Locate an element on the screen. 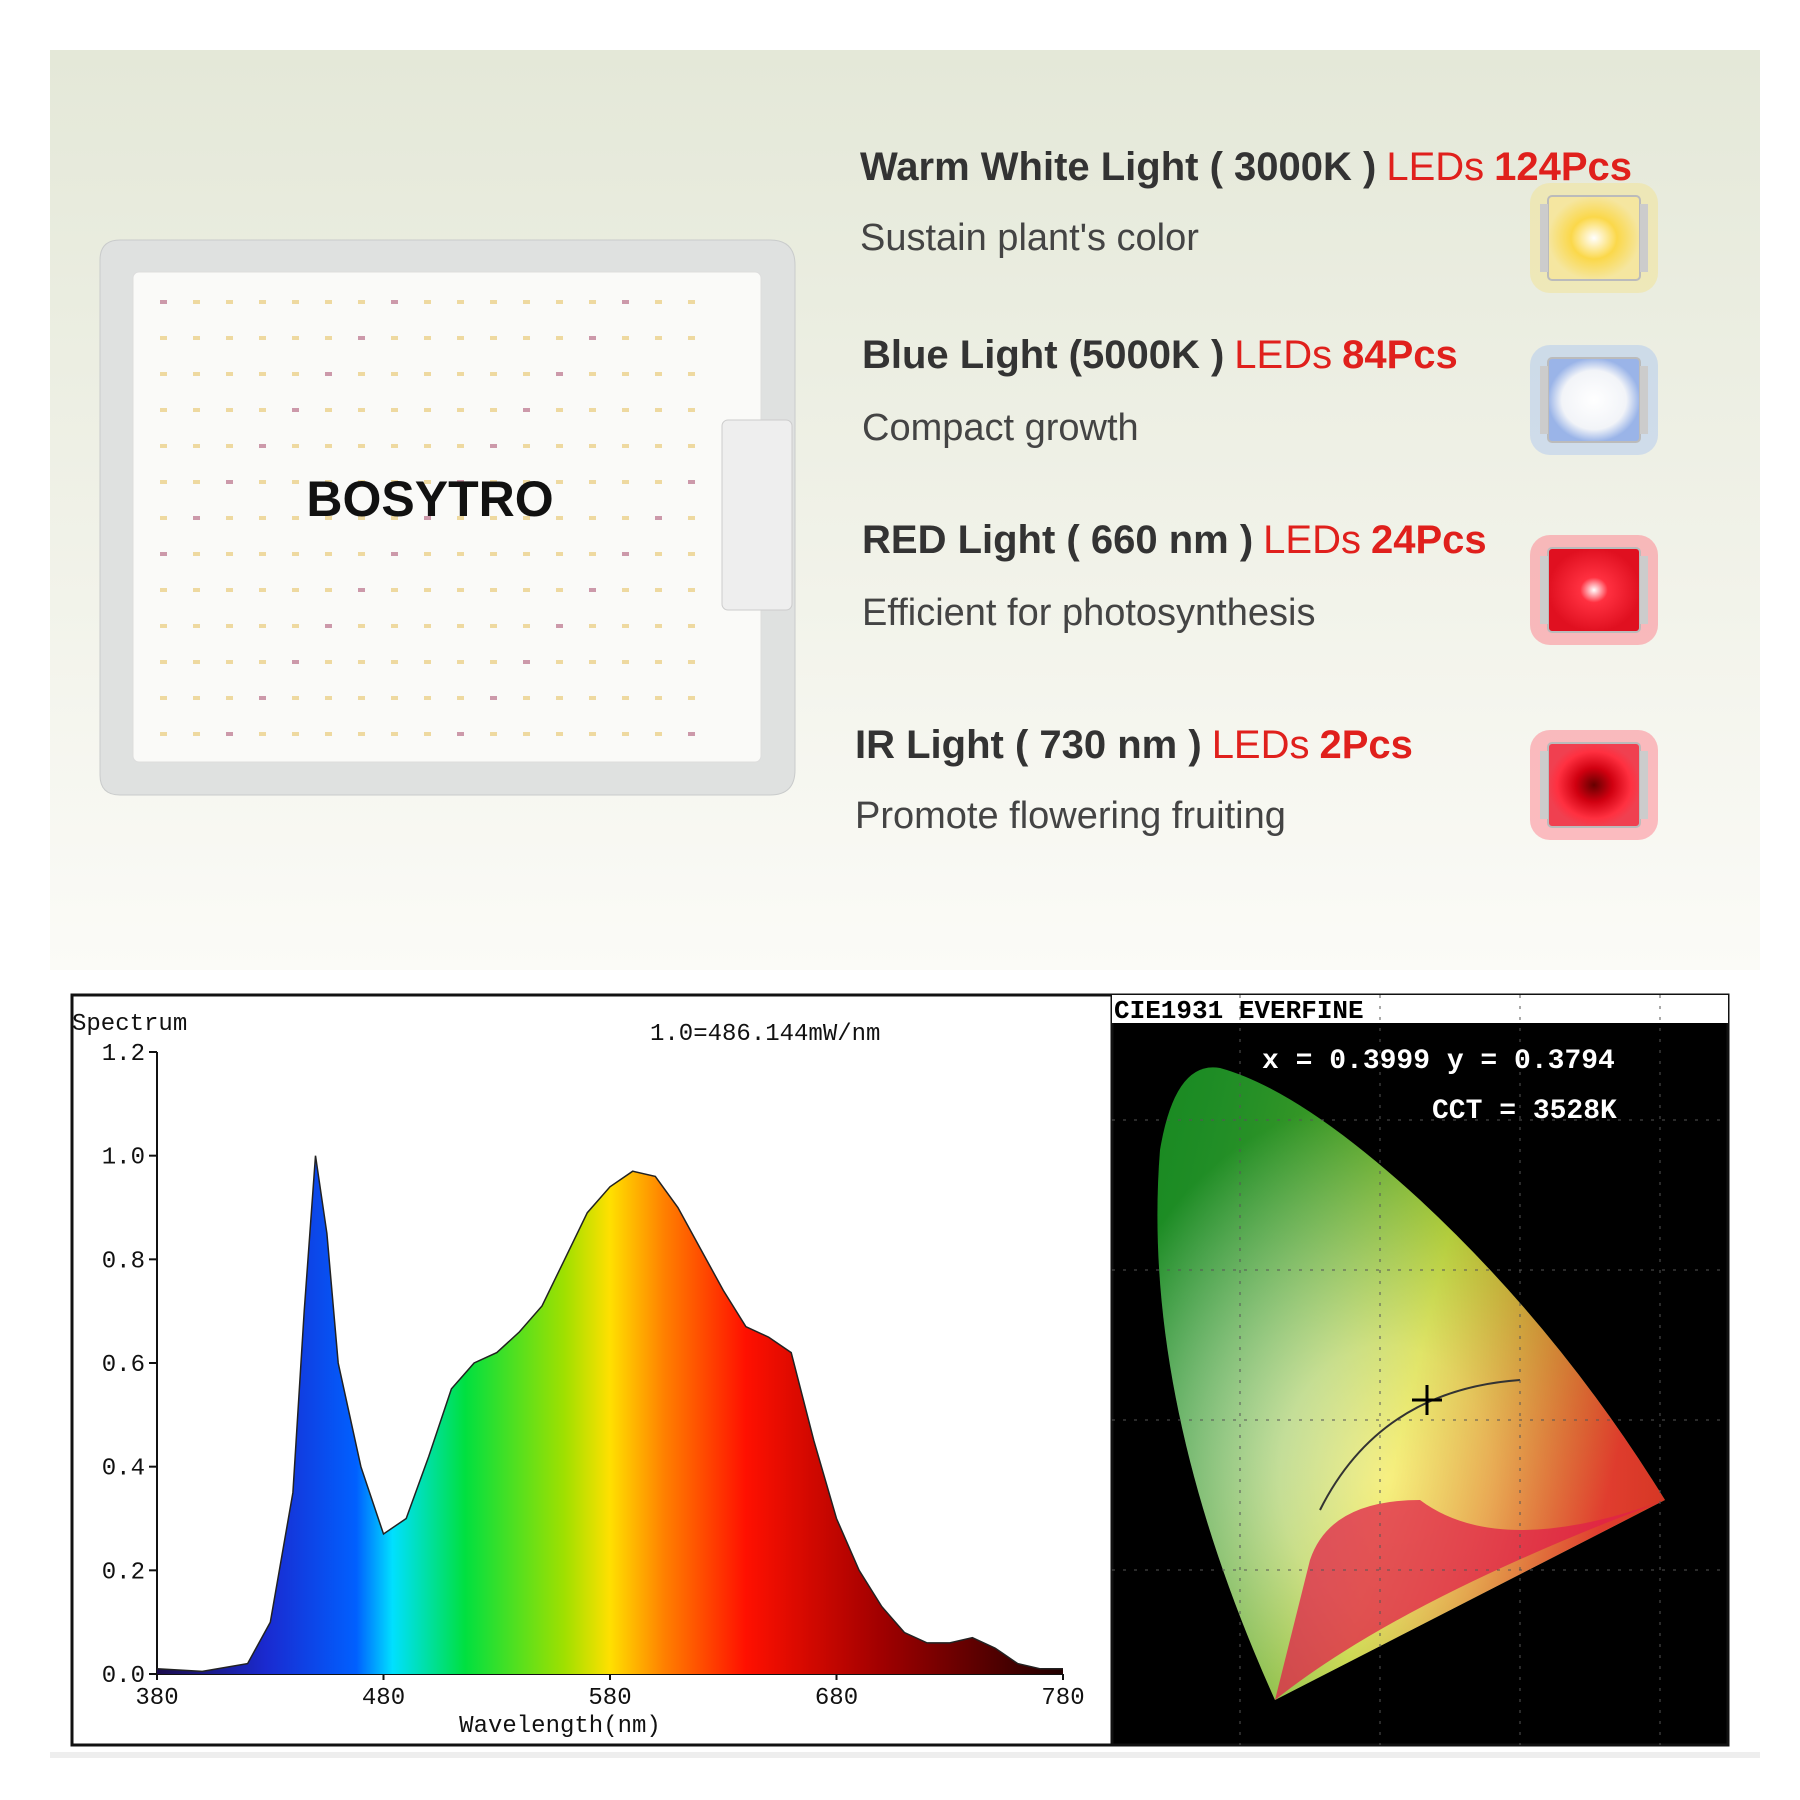 The height and width of the screenshot is (1800, 1800). y-tick-label: 0.4 is located at coordinates (123, 1469).